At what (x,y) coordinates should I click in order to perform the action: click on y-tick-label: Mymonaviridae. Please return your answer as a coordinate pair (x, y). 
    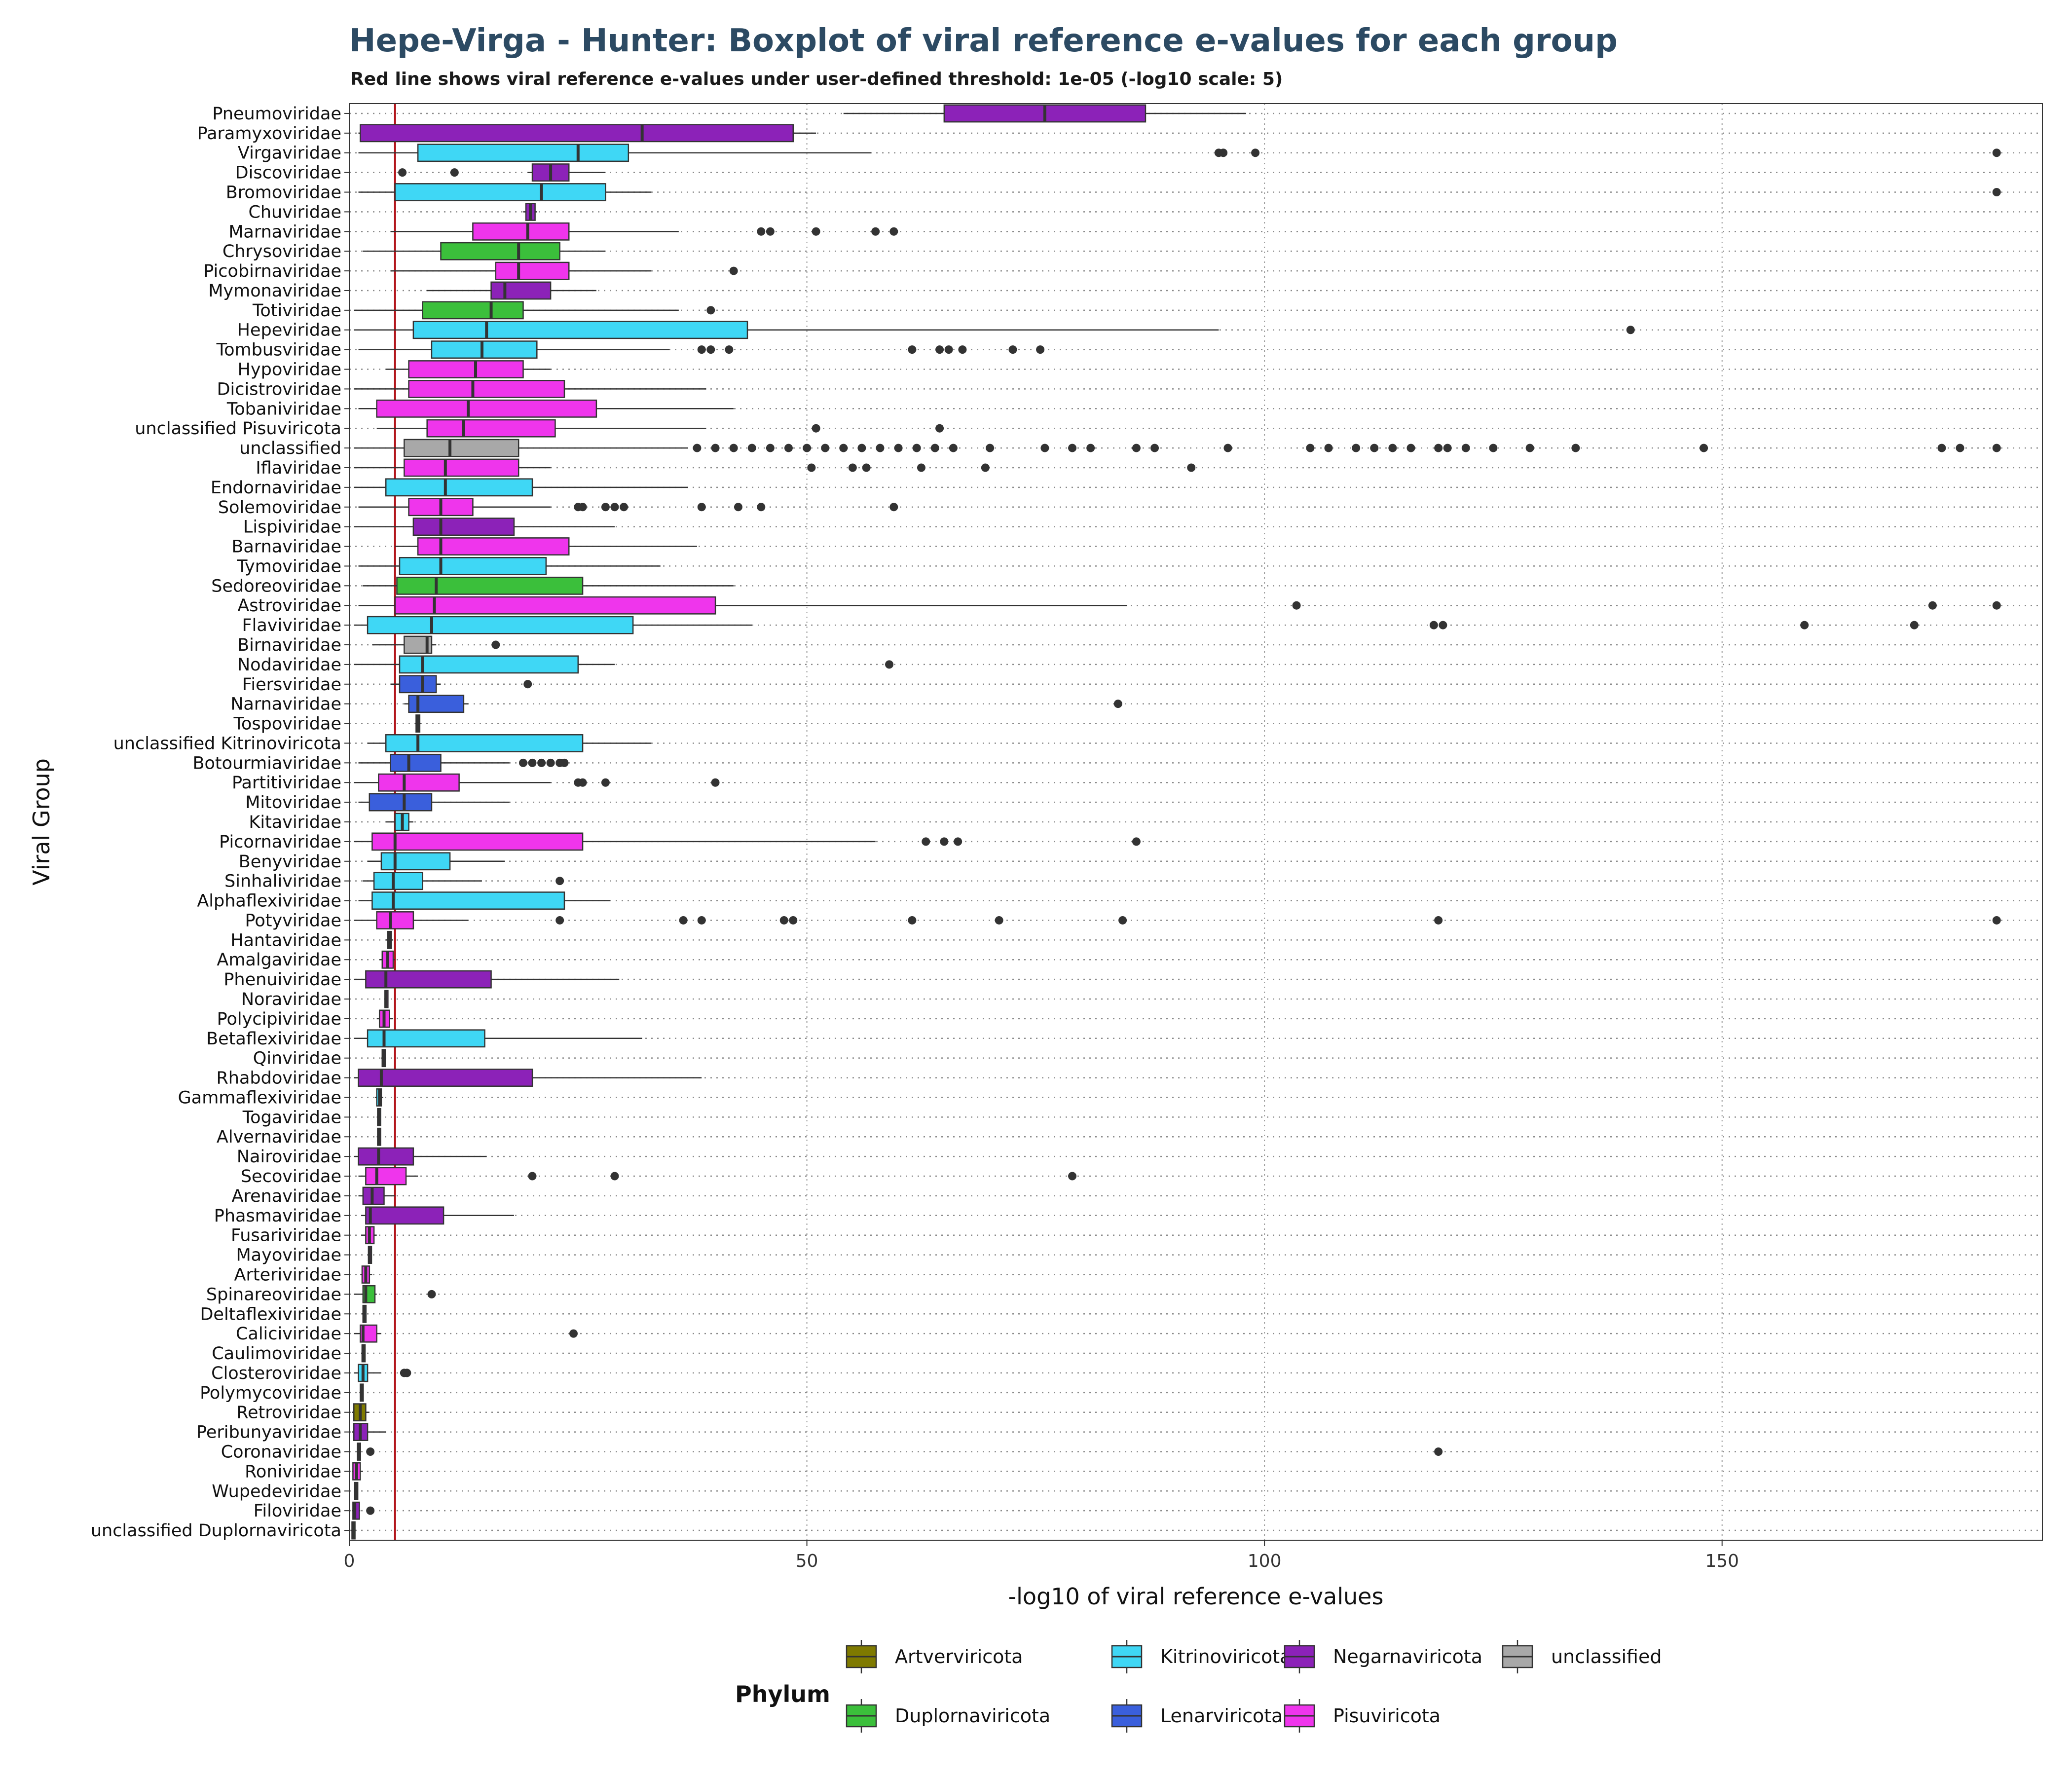
    Looking at the image, I should click on (274, 291).